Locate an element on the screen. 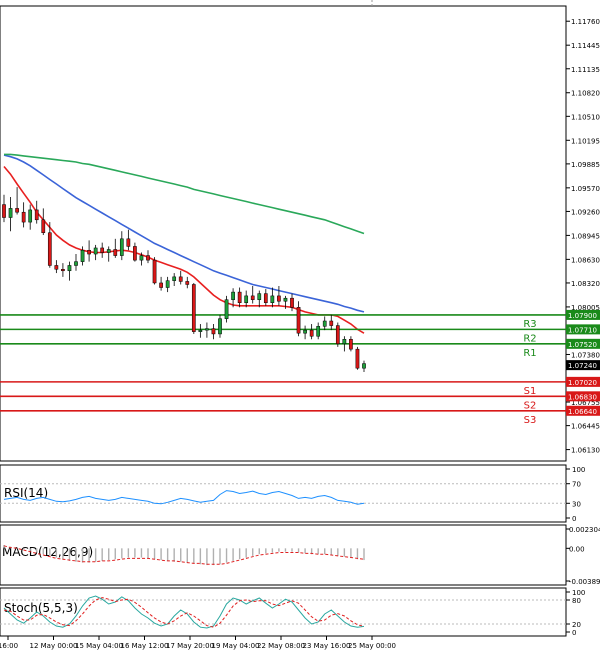  macd-tick-label: 0.00 is located at coordinates (577, 549).